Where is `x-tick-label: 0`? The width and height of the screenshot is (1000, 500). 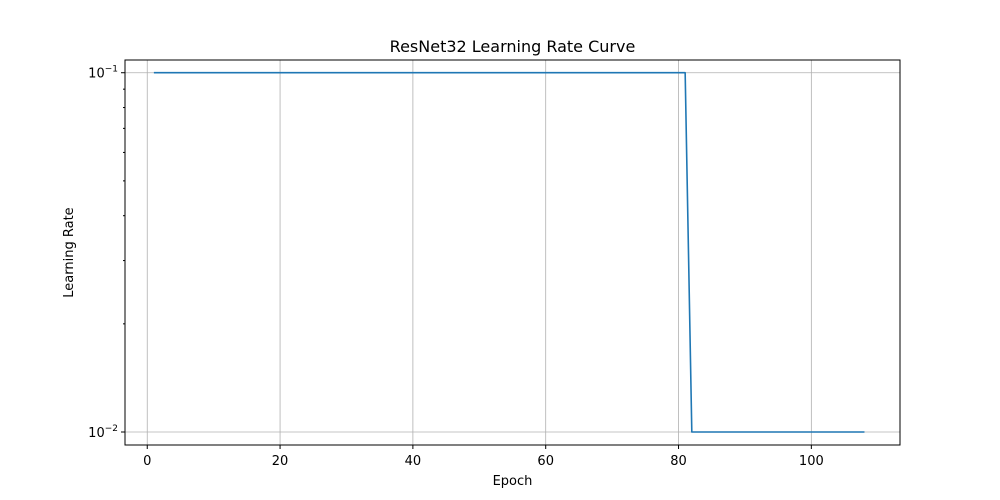
x-tick-label: 0 is located at coordinates (147, 461).